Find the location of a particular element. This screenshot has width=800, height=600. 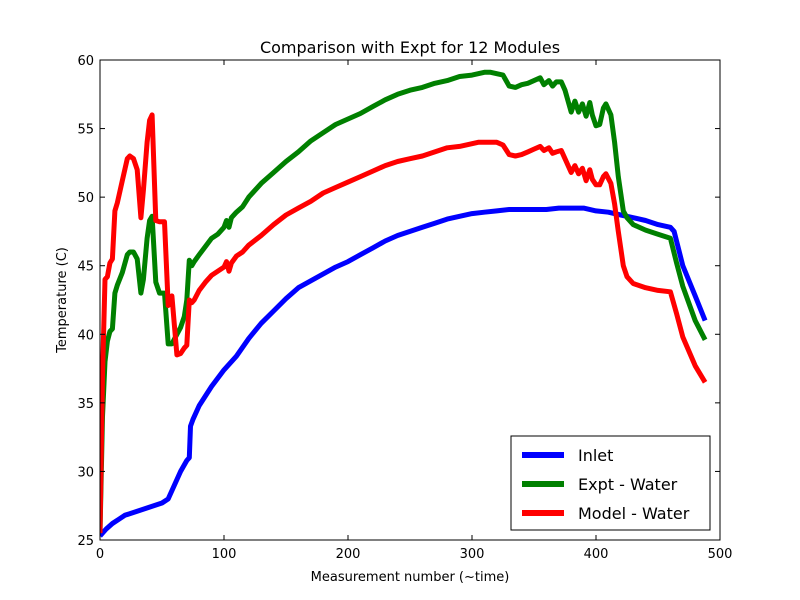

y-tick-label: 45 is located at coordinates (85, 267).